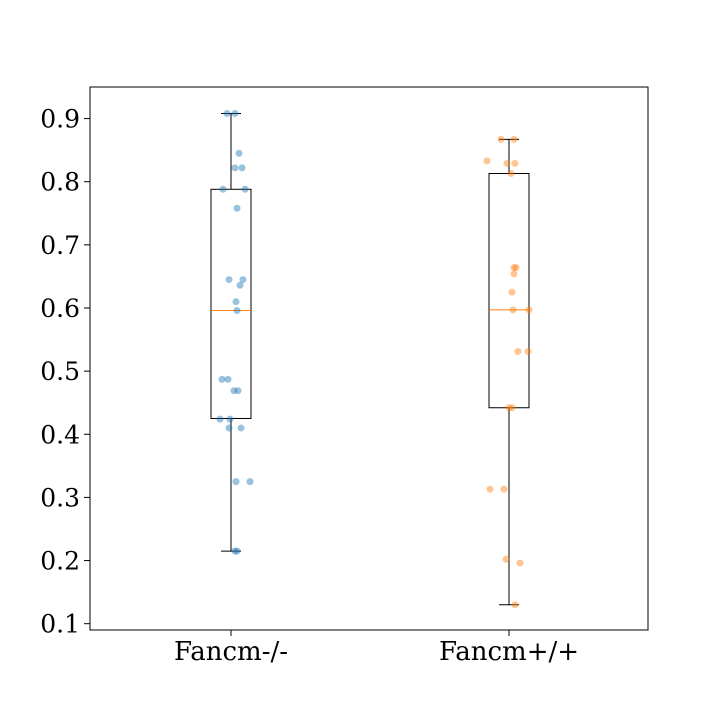 This screenshot has width=720, height=720. Describe the element at coordinates (60, 245) in the screenshot. I see `y-tick-label: 0.7` at that location.